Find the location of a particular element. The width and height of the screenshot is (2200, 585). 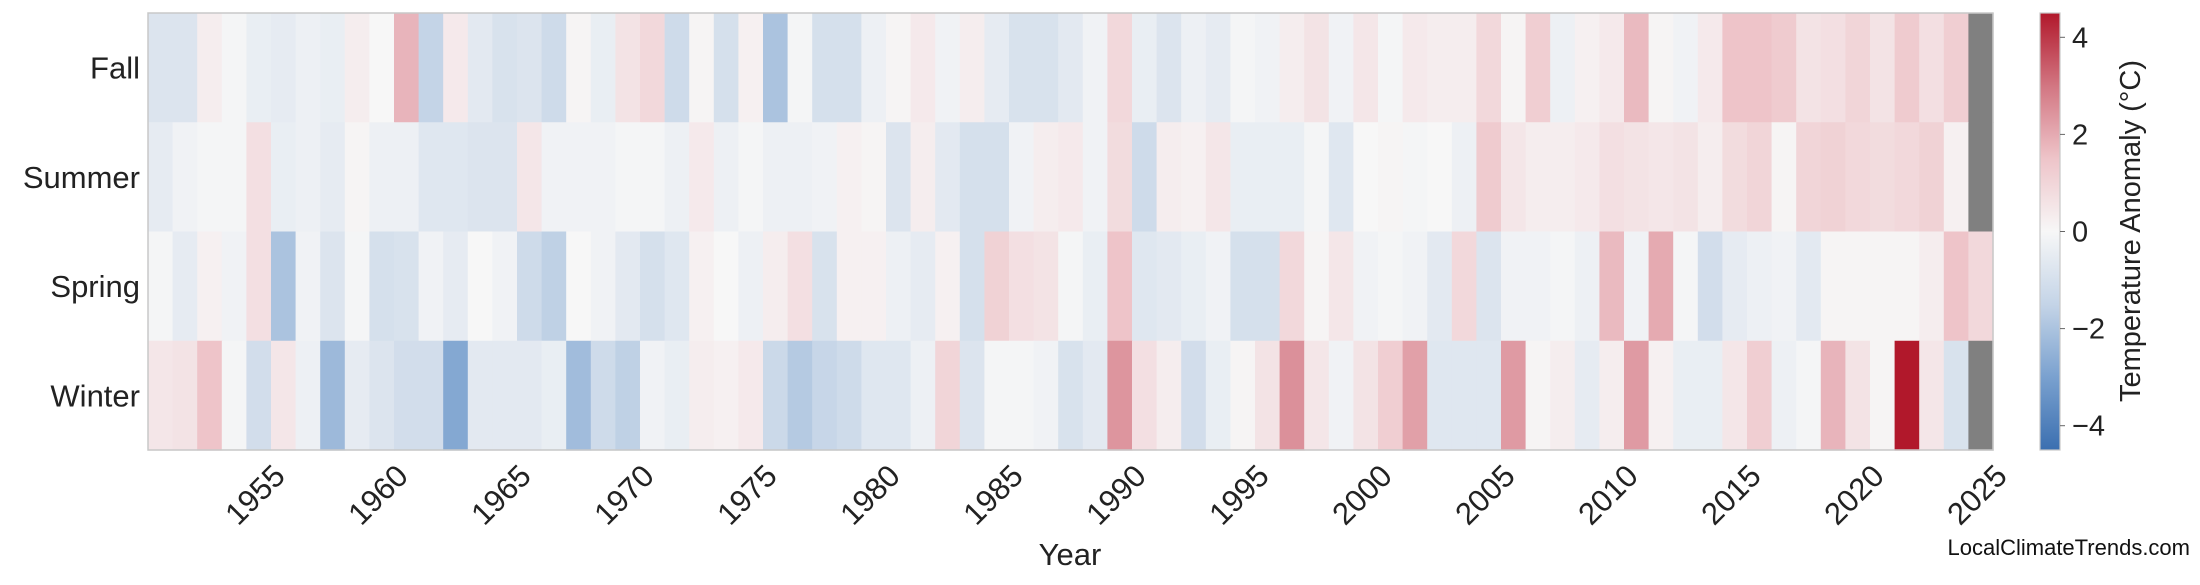

heatmap-cell-spring-1998 is located at coordinates (1317, 286).